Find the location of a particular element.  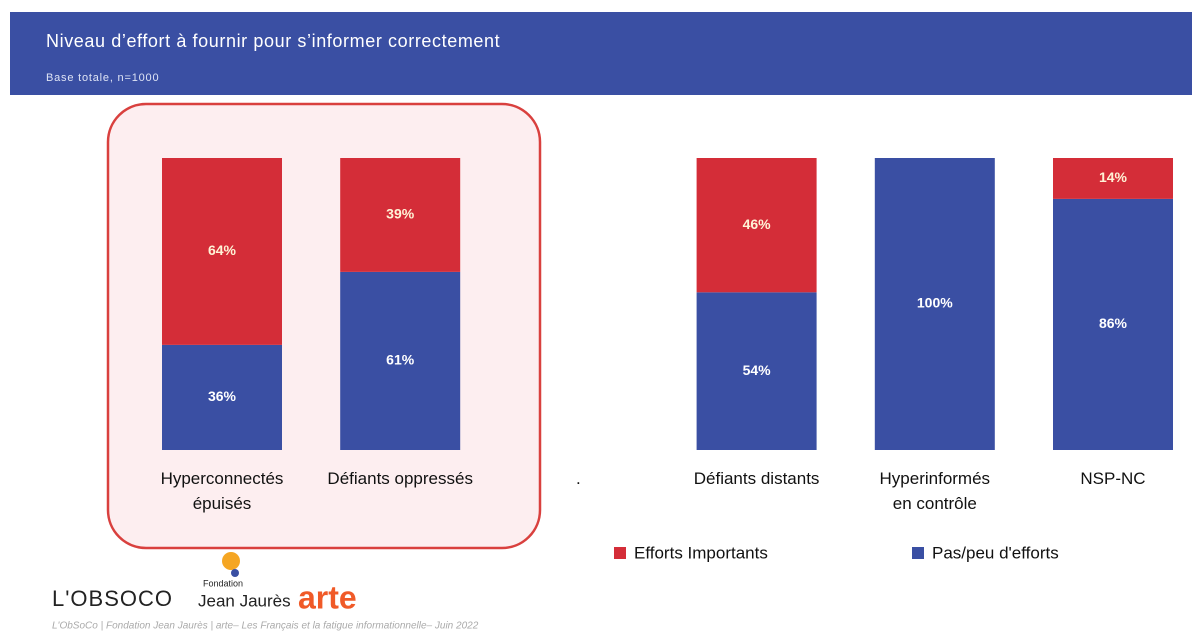

legend-label: Efforts Importants is located at coordinates (701, 552).